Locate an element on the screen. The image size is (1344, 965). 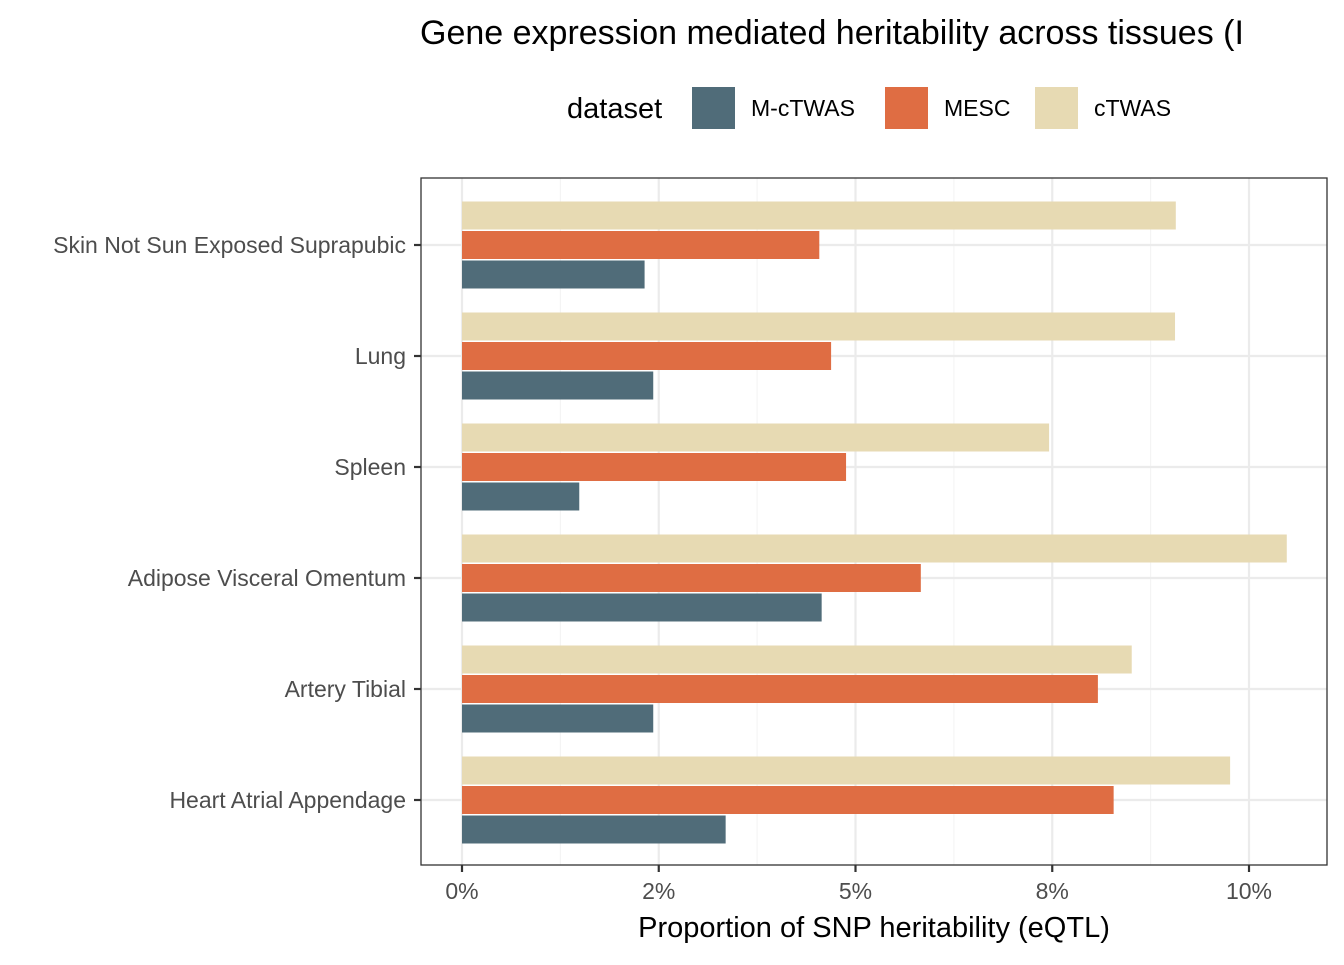
y-tick-label: Adipose Visceral Omentum is located at coordinates (267, 578).